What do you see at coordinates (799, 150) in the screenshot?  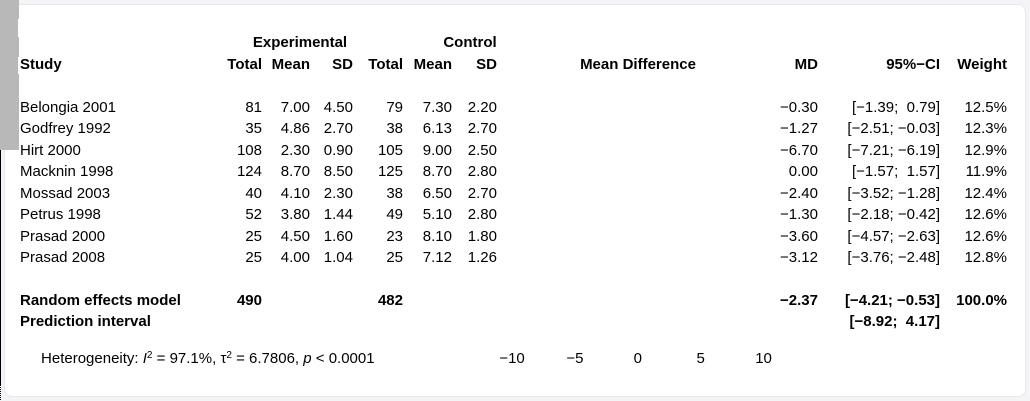 I see `md-value: −6.70` at bounding box center [799, 150].